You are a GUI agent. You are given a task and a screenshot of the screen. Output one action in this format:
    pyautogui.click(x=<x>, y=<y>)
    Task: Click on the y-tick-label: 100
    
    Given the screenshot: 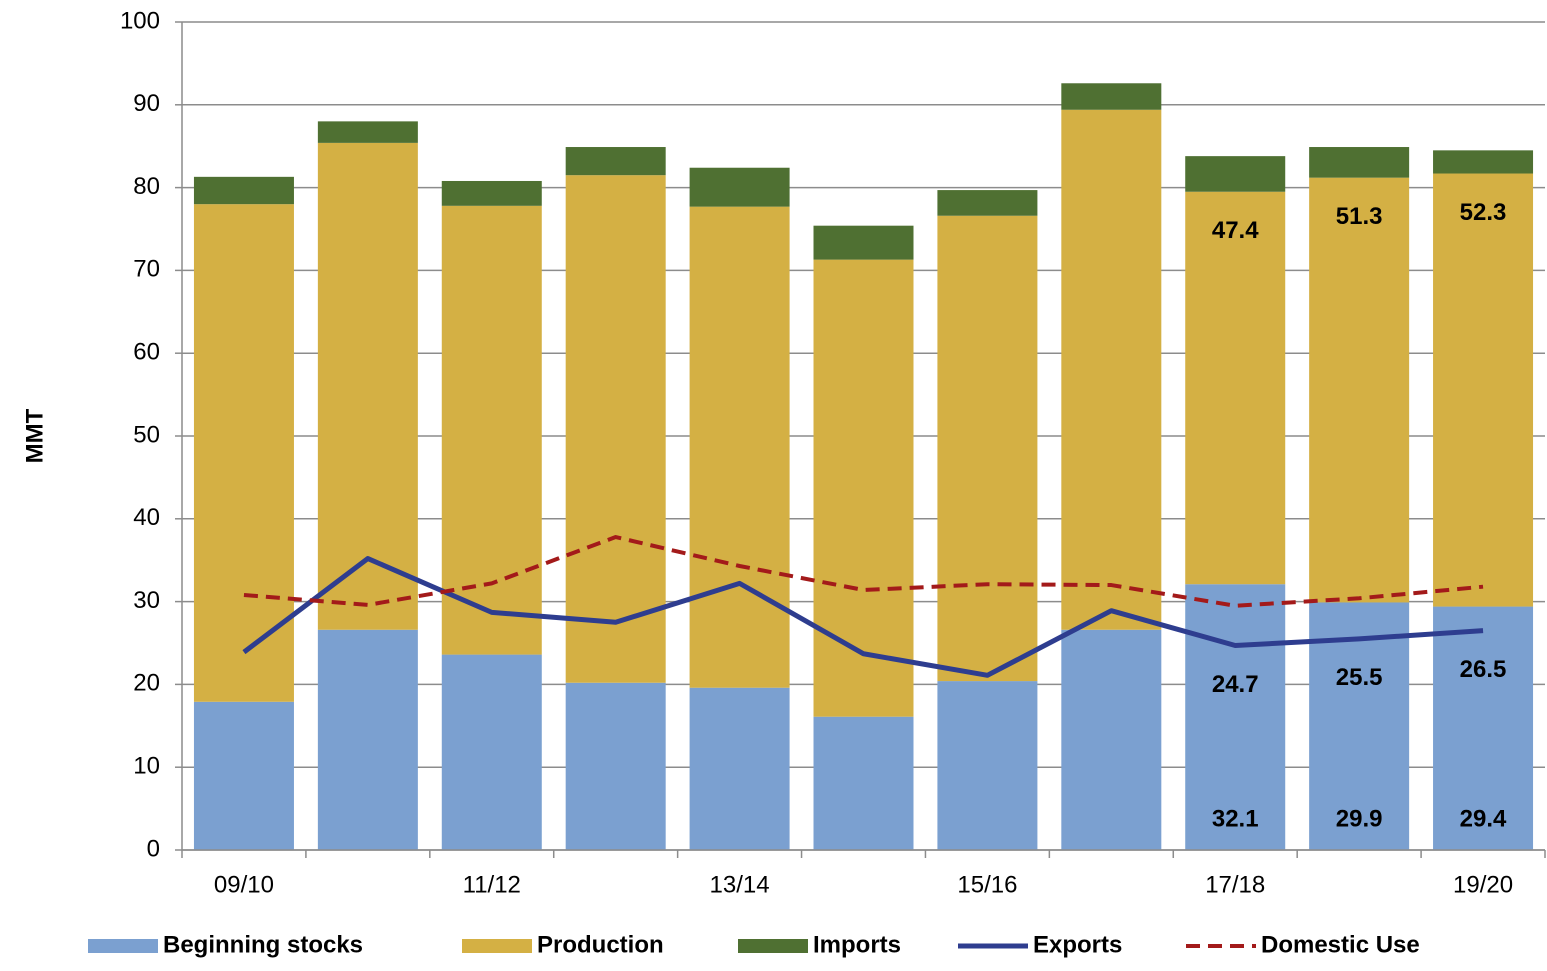 What is the action you would take?
    pyautogui.click(x=140, y=20)
    